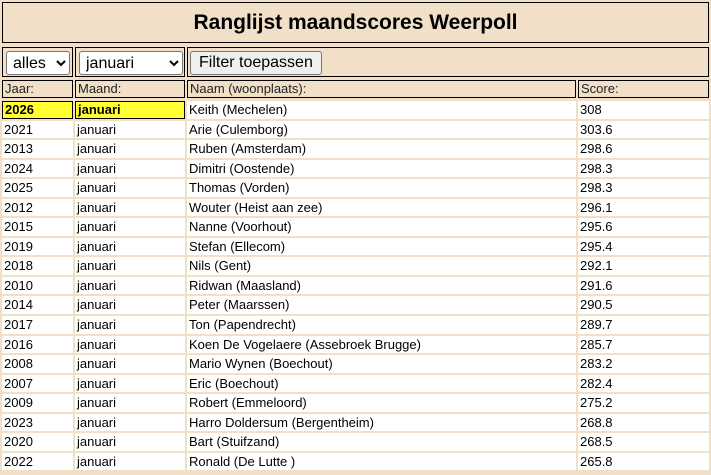 The image size is (711, 475). I want to click on table-row: 2014 januari Peter (Maarssen) 290.5, so click(355, 306).